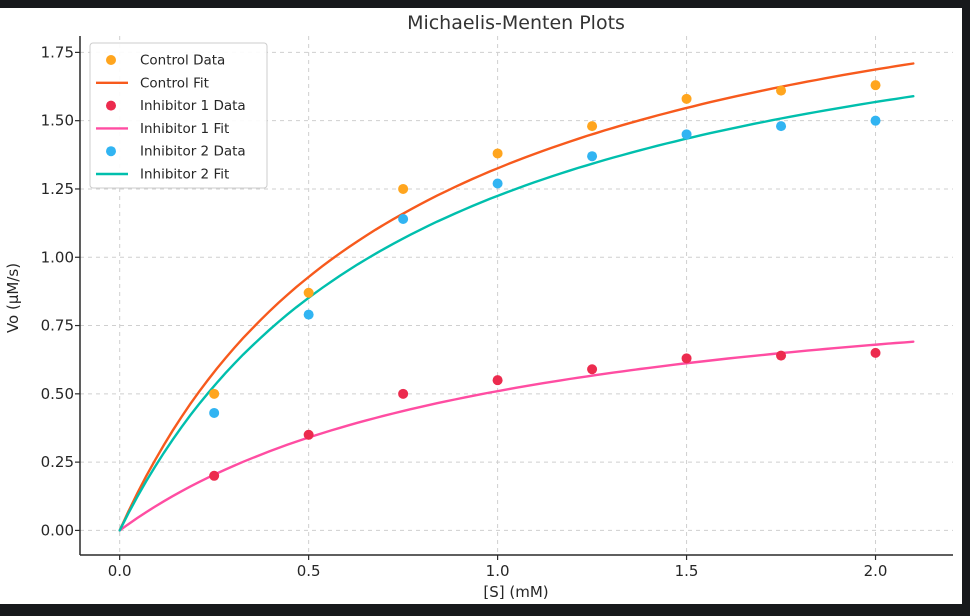 The image size is (970, 616). Describe the element at coordinates (498, 571) in the screenshot. I see `x-tick-label: 1.0` at that location.